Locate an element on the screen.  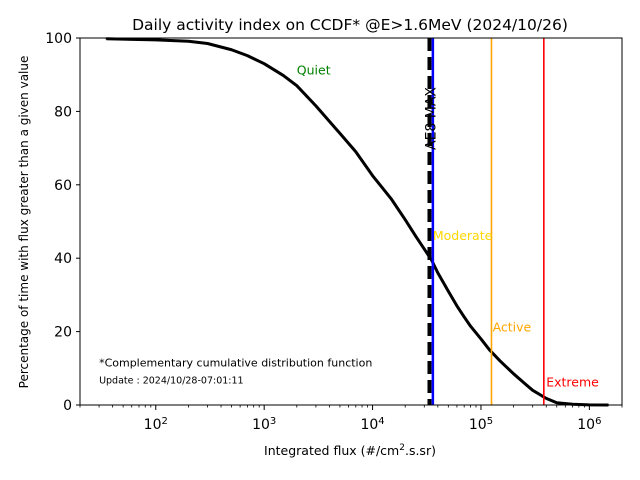
y-tick-label: 100 is located at coordinates (58, 39).